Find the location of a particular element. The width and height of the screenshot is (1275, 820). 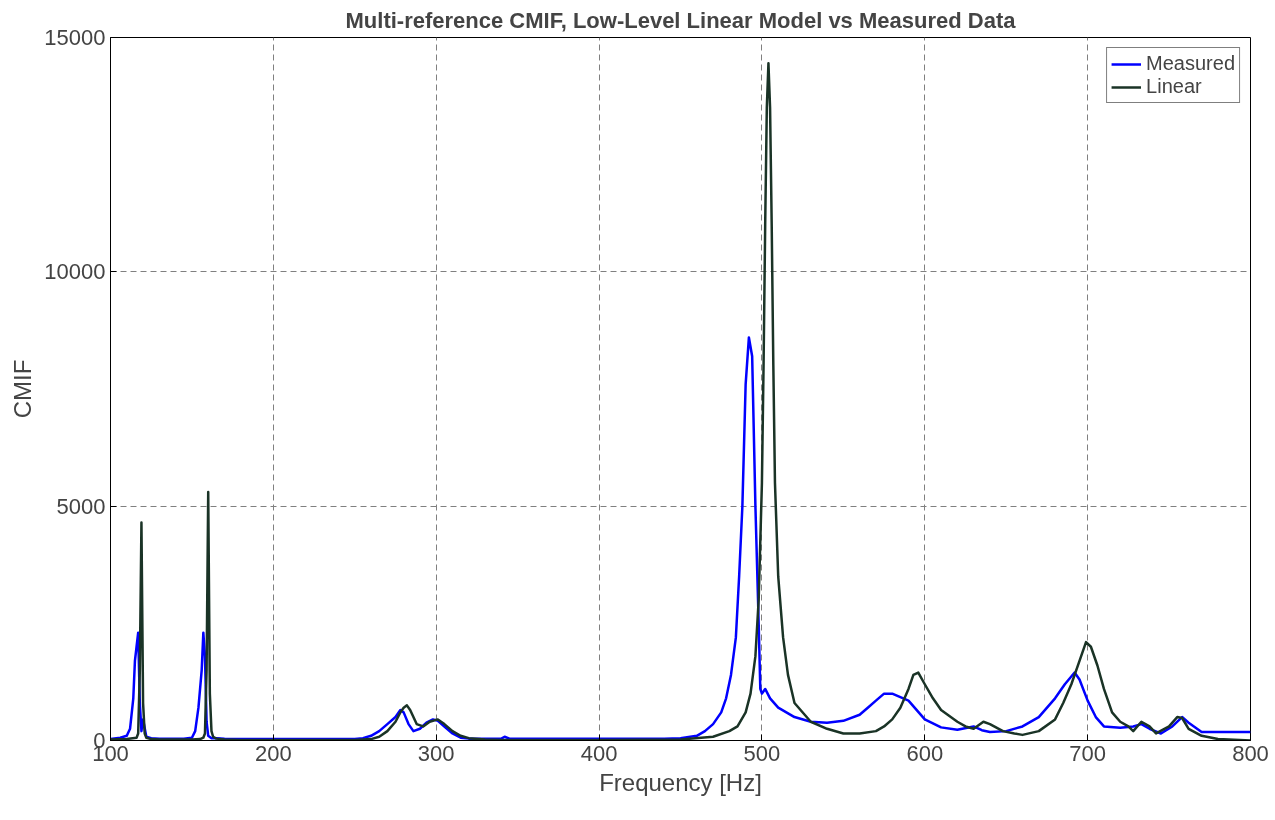

y-axis-title: CMIF is located at coordinates (23, 389).